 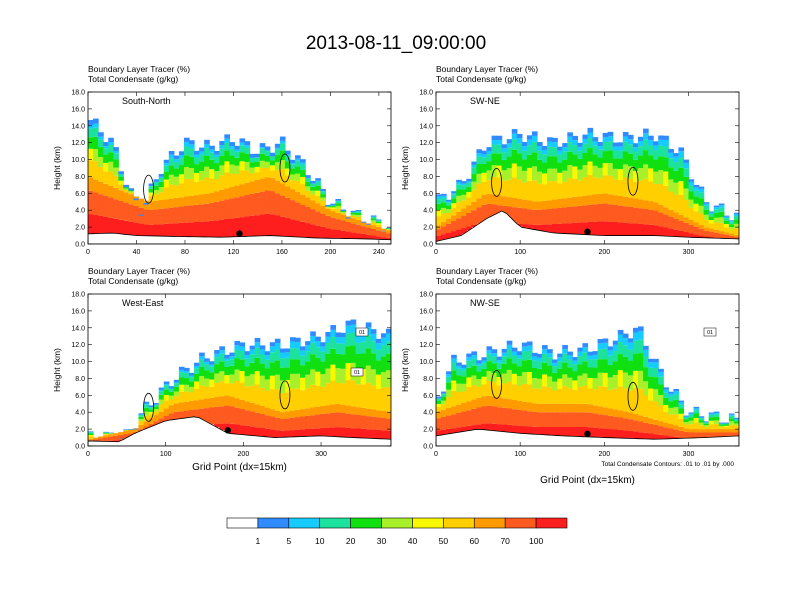 What do you see at coordinates (426, 295) in the screenshot?
I see `y-tick-label: 18.0` at bounding box center [426, 295].